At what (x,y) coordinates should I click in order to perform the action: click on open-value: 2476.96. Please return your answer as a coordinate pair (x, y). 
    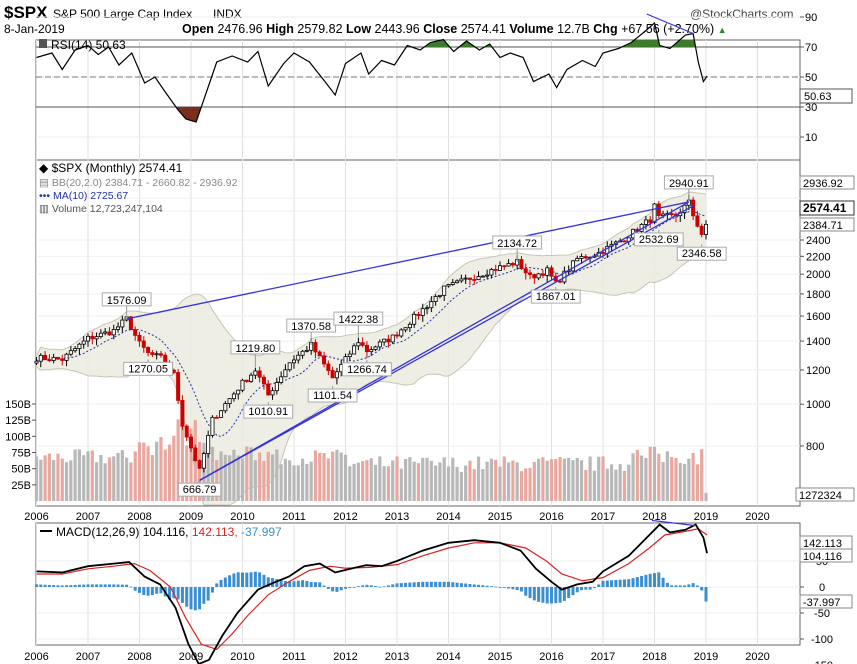
    Looking at the image, I should click on (240, 29).